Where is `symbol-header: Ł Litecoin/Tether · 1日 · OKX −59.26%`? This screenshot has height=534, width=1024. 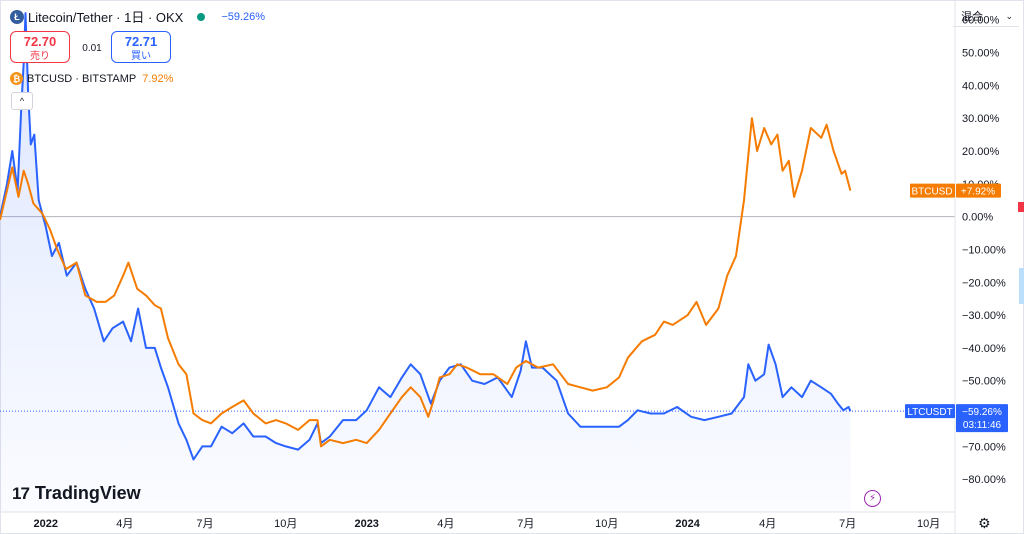 symbol-header: Ł Litecoin/Tether · 1日 · OKX −59.26% is located at coordinates (137, 16).